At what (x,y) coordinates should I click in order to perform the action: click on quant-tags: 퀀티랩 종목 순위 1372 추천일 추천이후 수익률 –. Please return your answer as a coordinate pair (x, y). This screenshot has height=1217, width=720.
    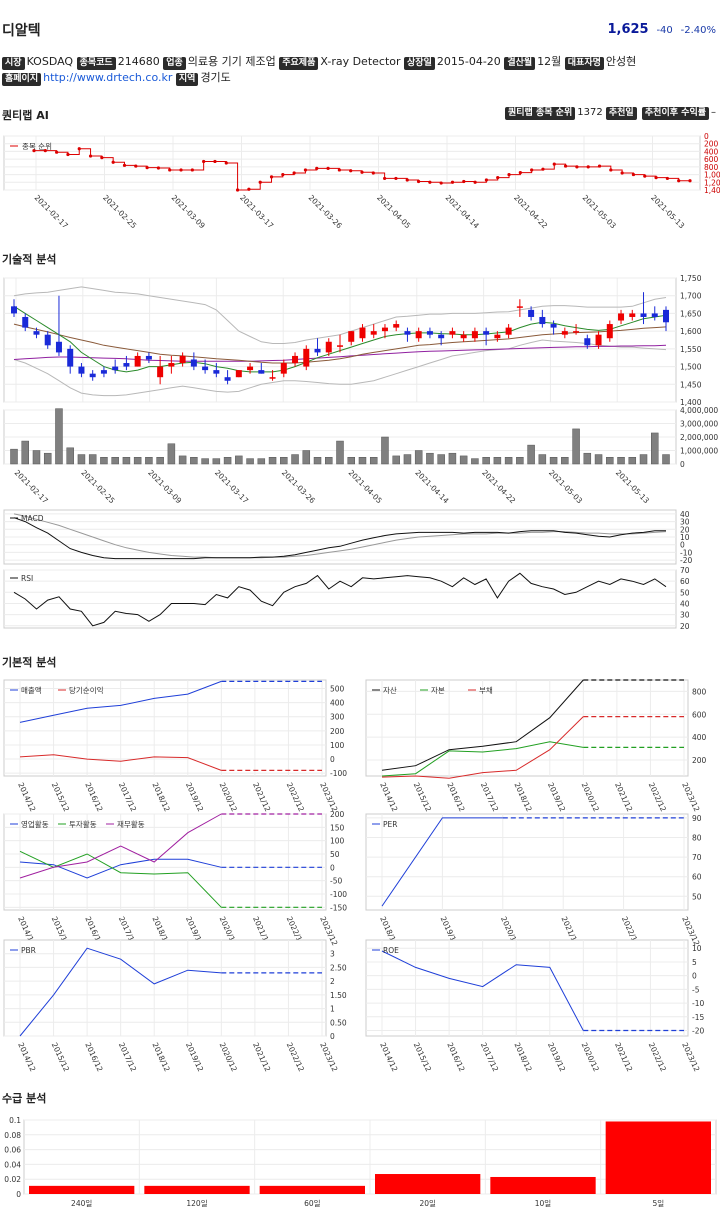
    Looking at the image, I should click on (610, 113).